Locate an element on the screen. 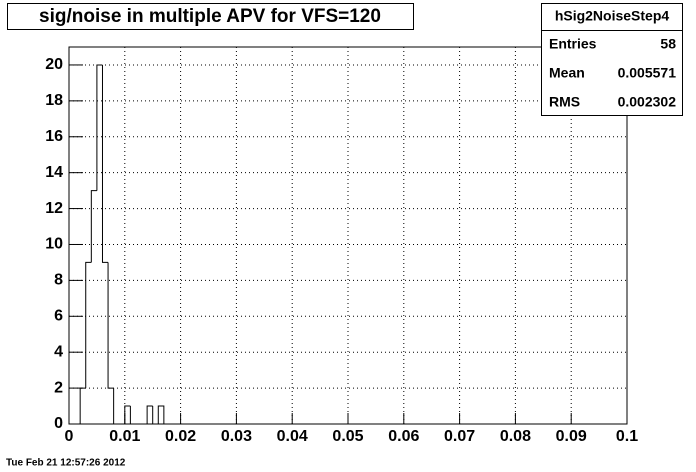 The height and width of the screenshot is (472, 696). y-tick-label: 20 is located at coordinates (54, 64).